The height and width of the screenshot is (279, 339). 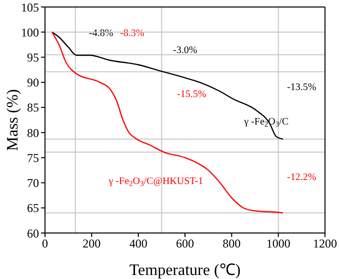 I want to click on y-tick-label: 100, so click(x=30, y=32).